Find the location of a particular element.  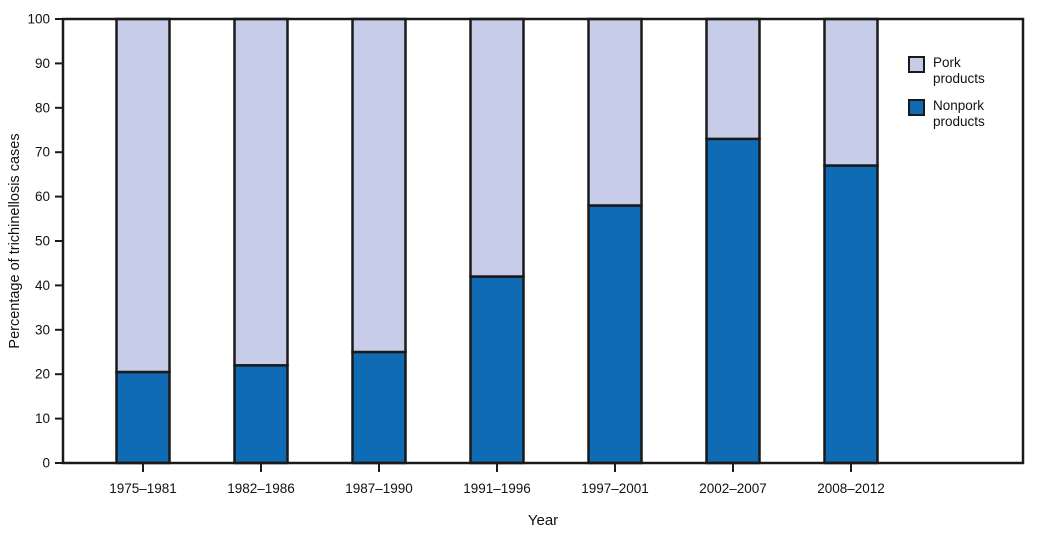

x-tick-label: 1991–1996 is located at coordinates (497, 488).